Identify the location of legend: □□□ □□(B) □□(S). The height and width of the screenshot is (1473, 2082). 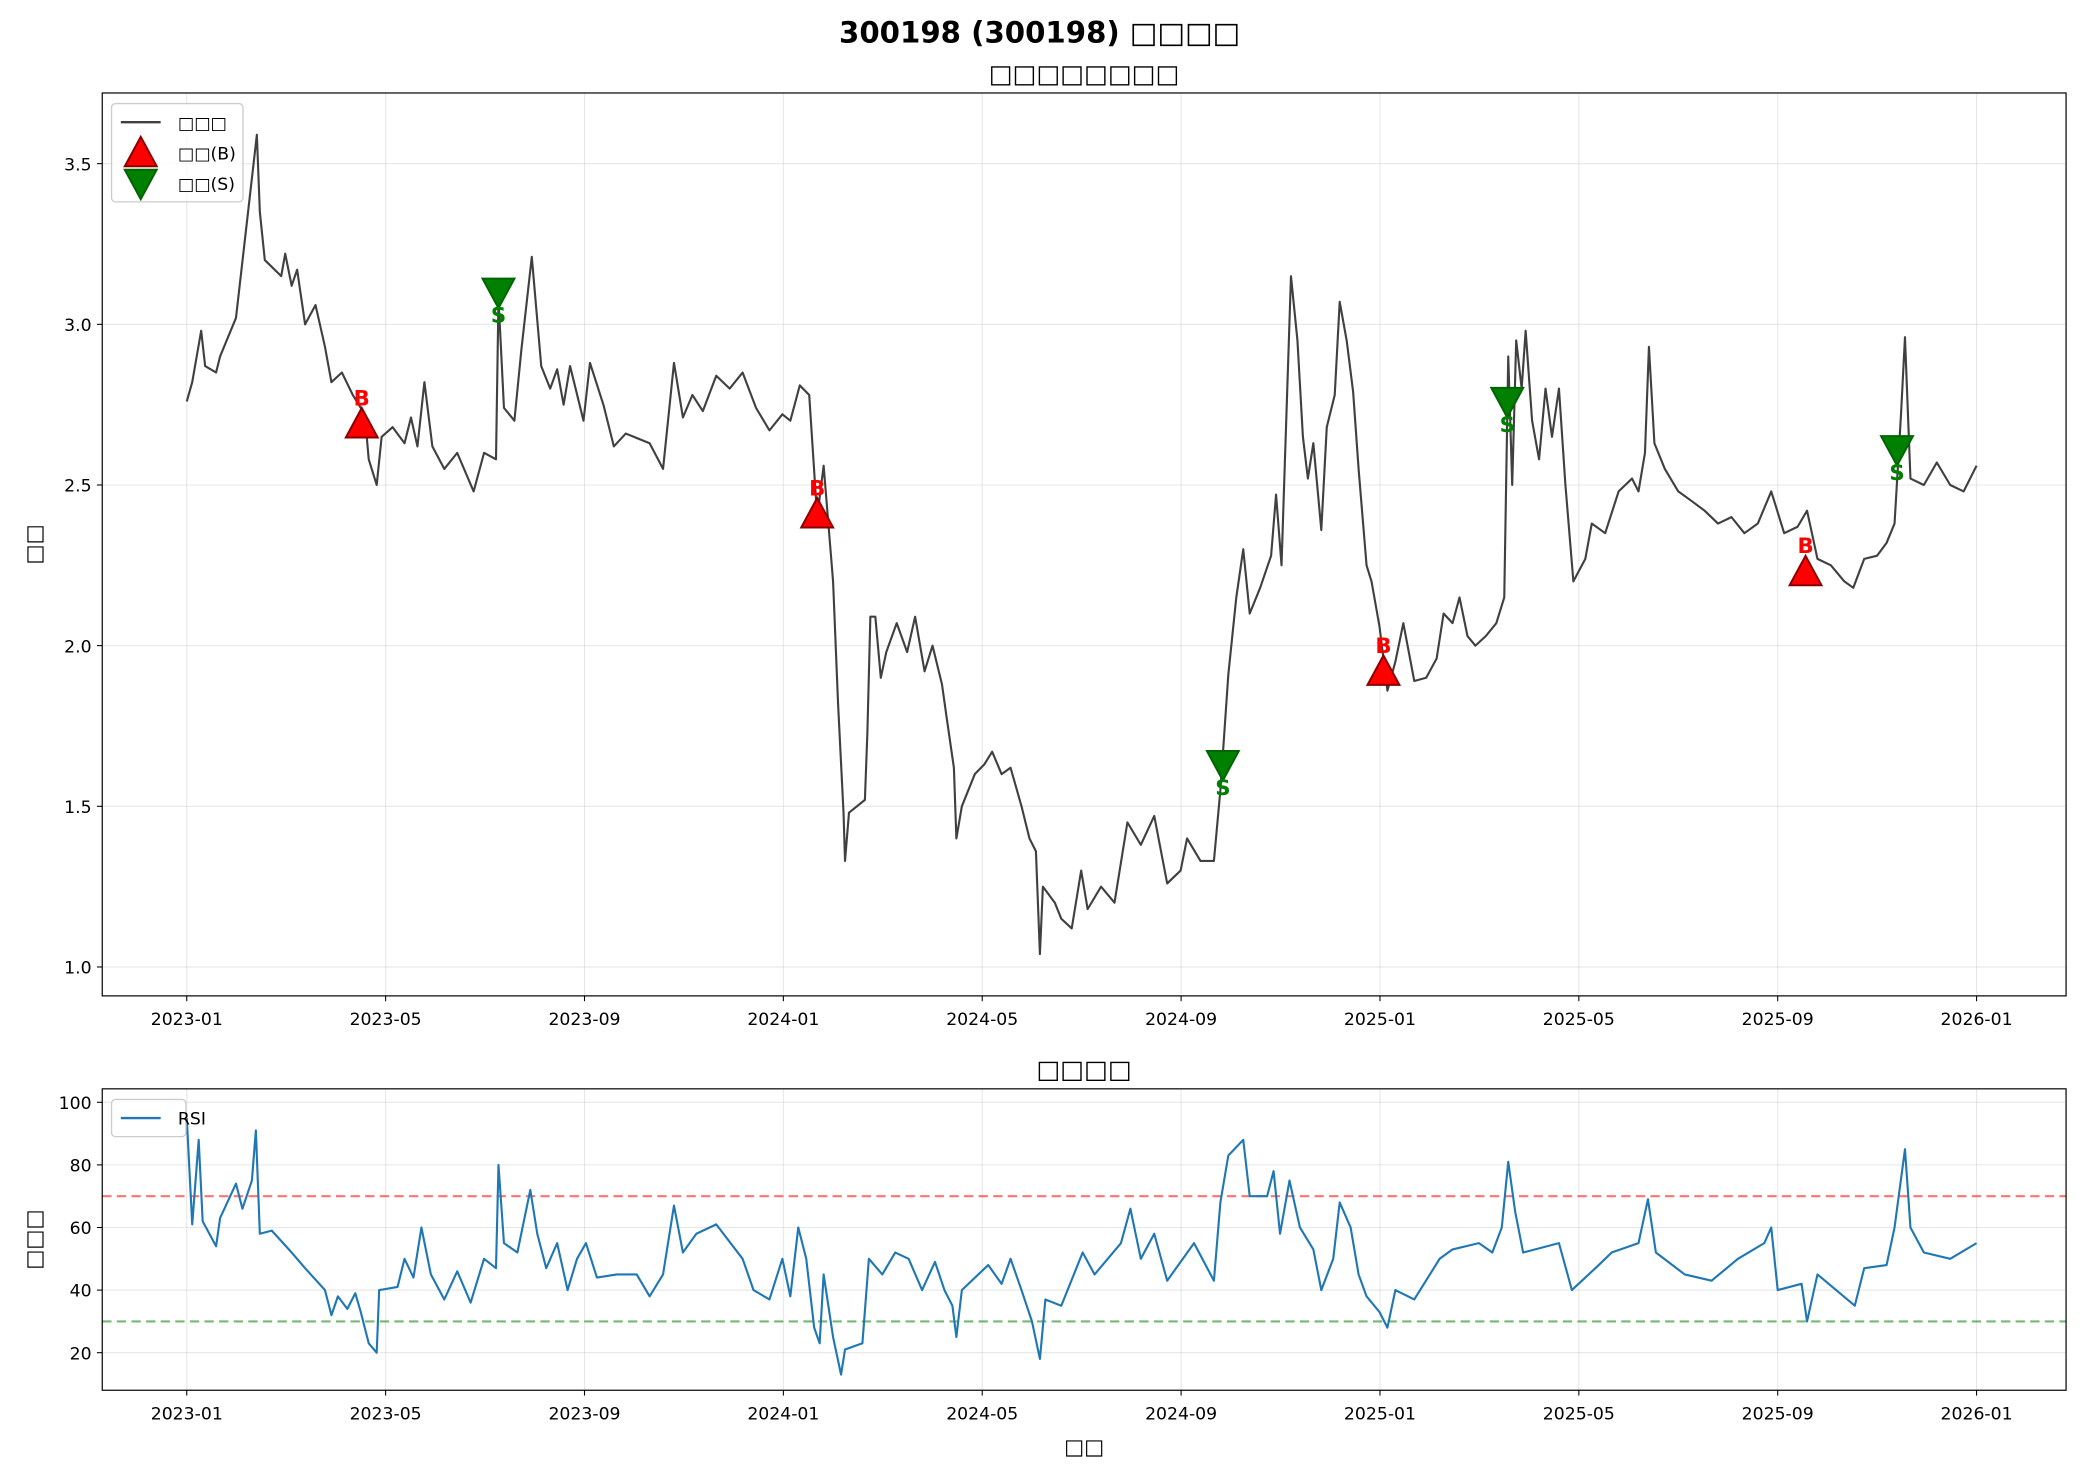
(177, 152).